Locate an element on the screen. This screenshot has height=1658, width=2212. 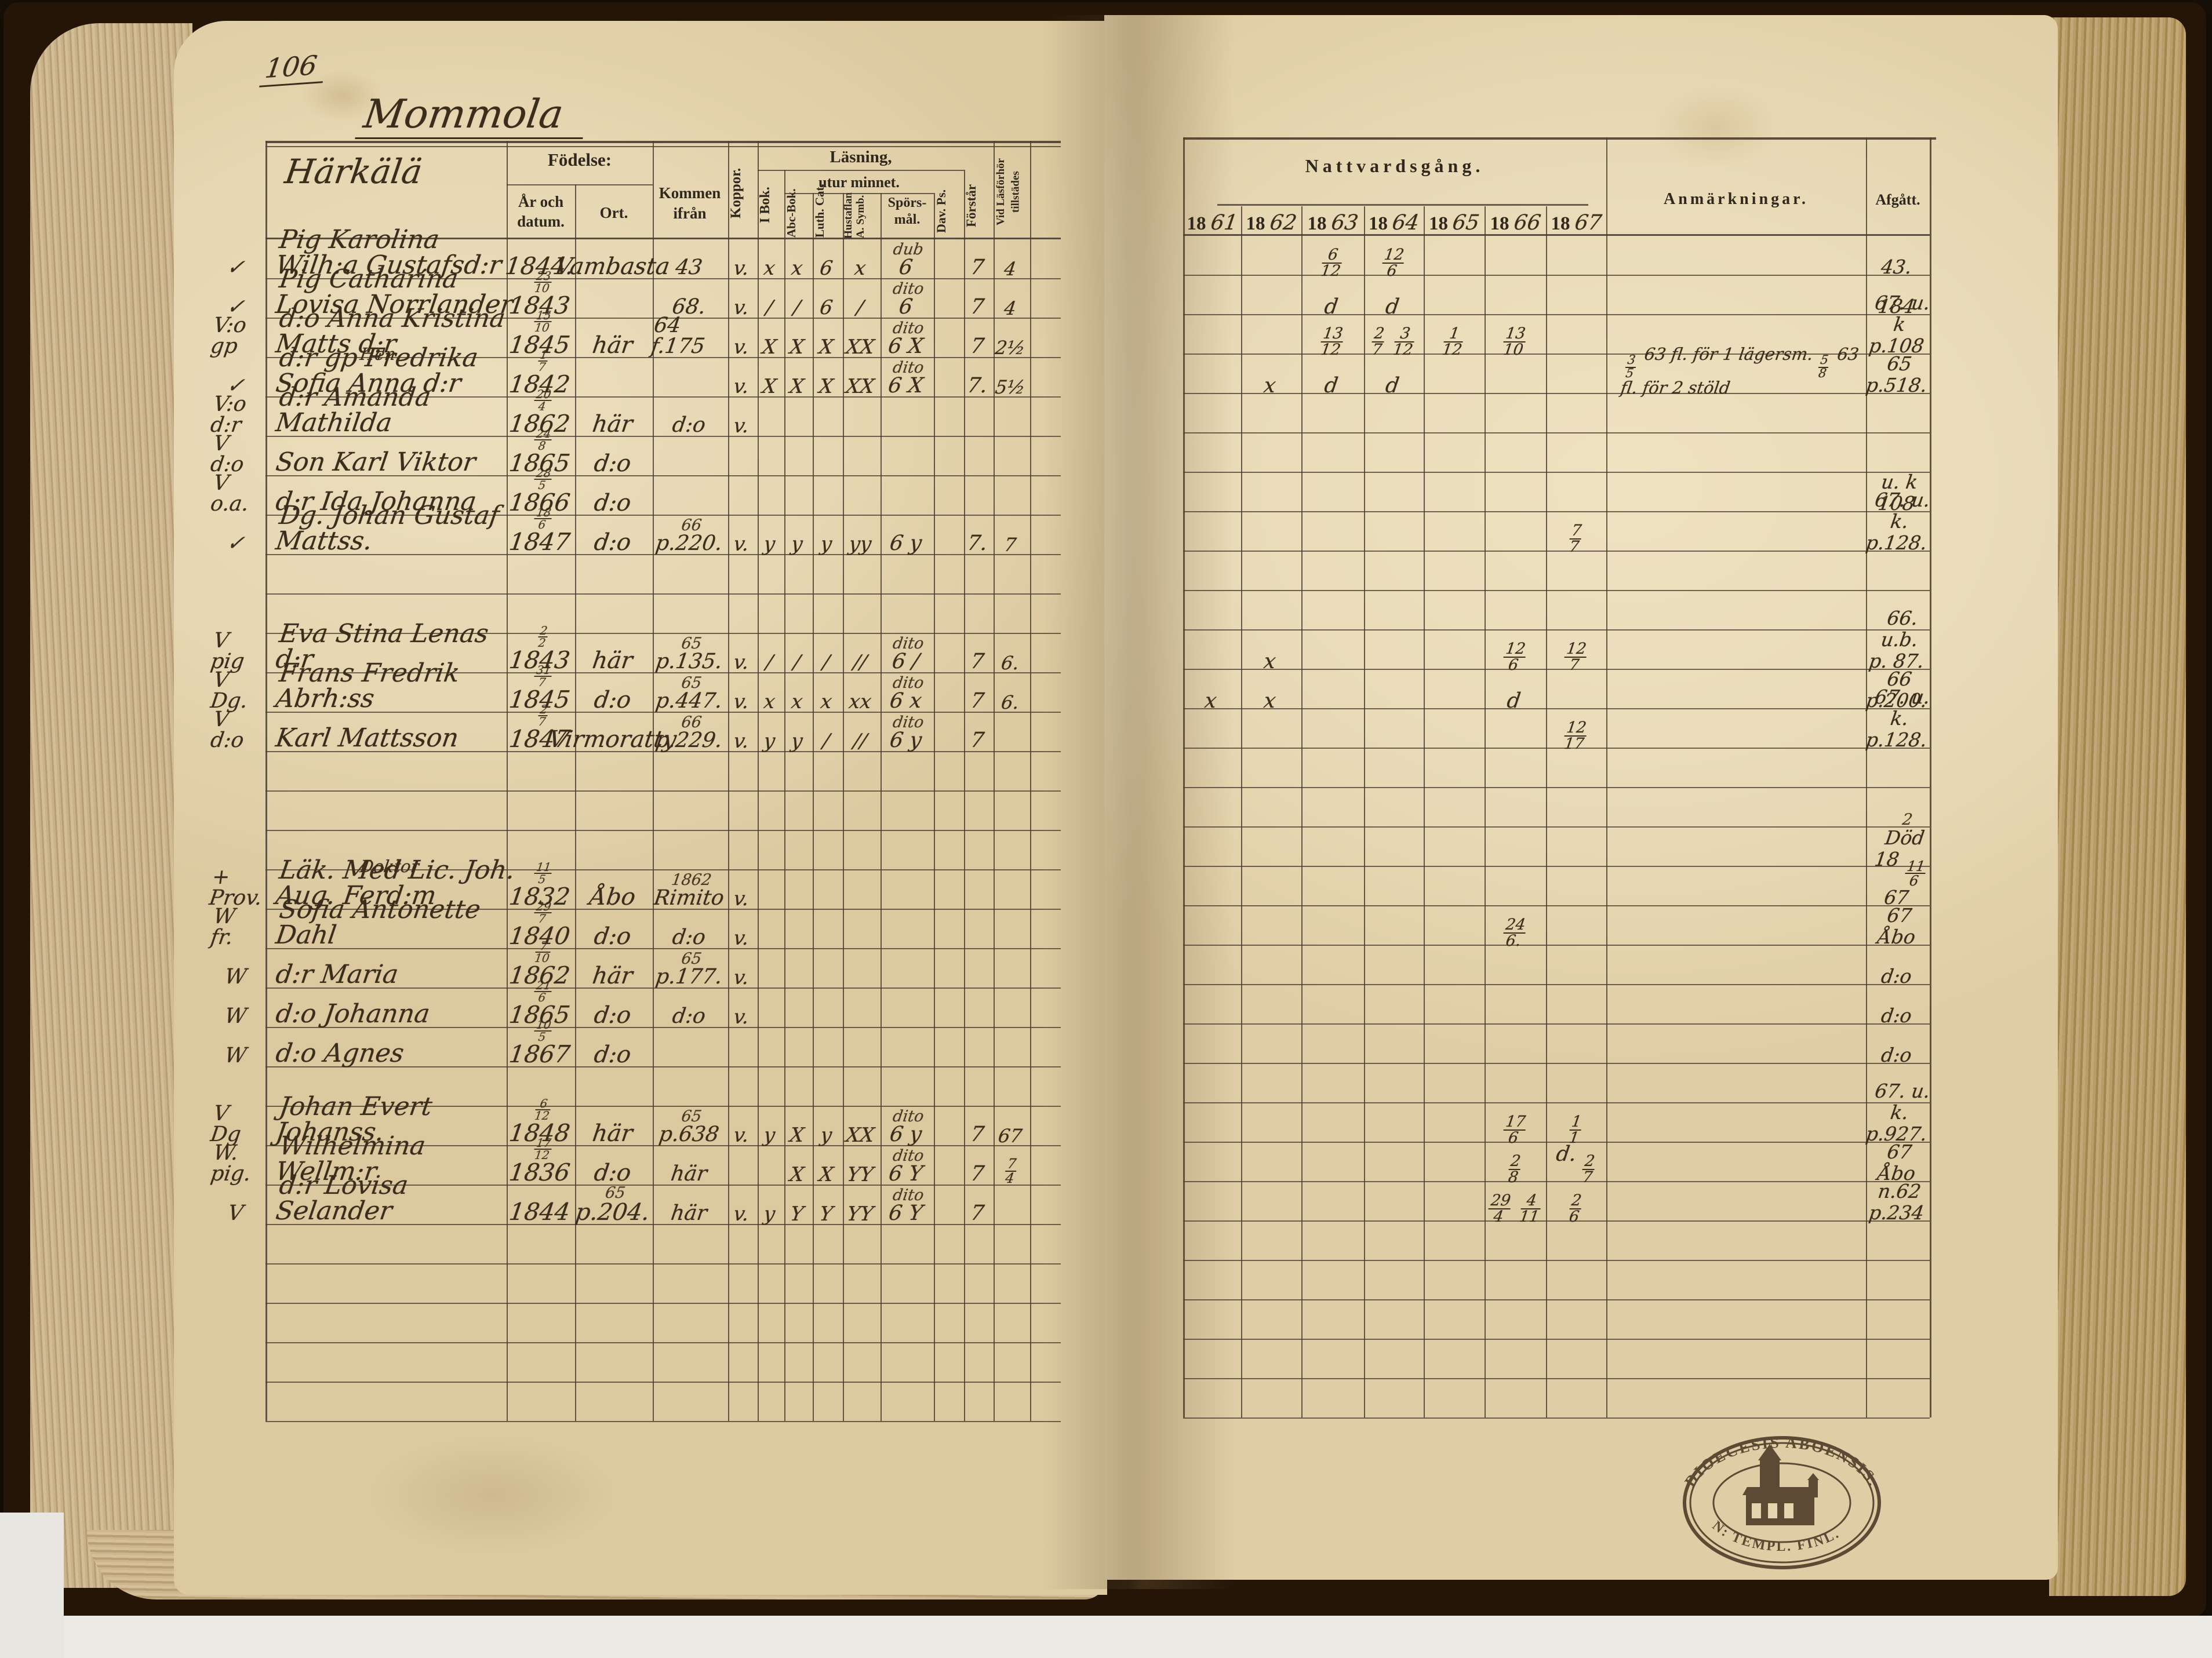
row-mark: W. pig. is located at coordinates (231, 1163).